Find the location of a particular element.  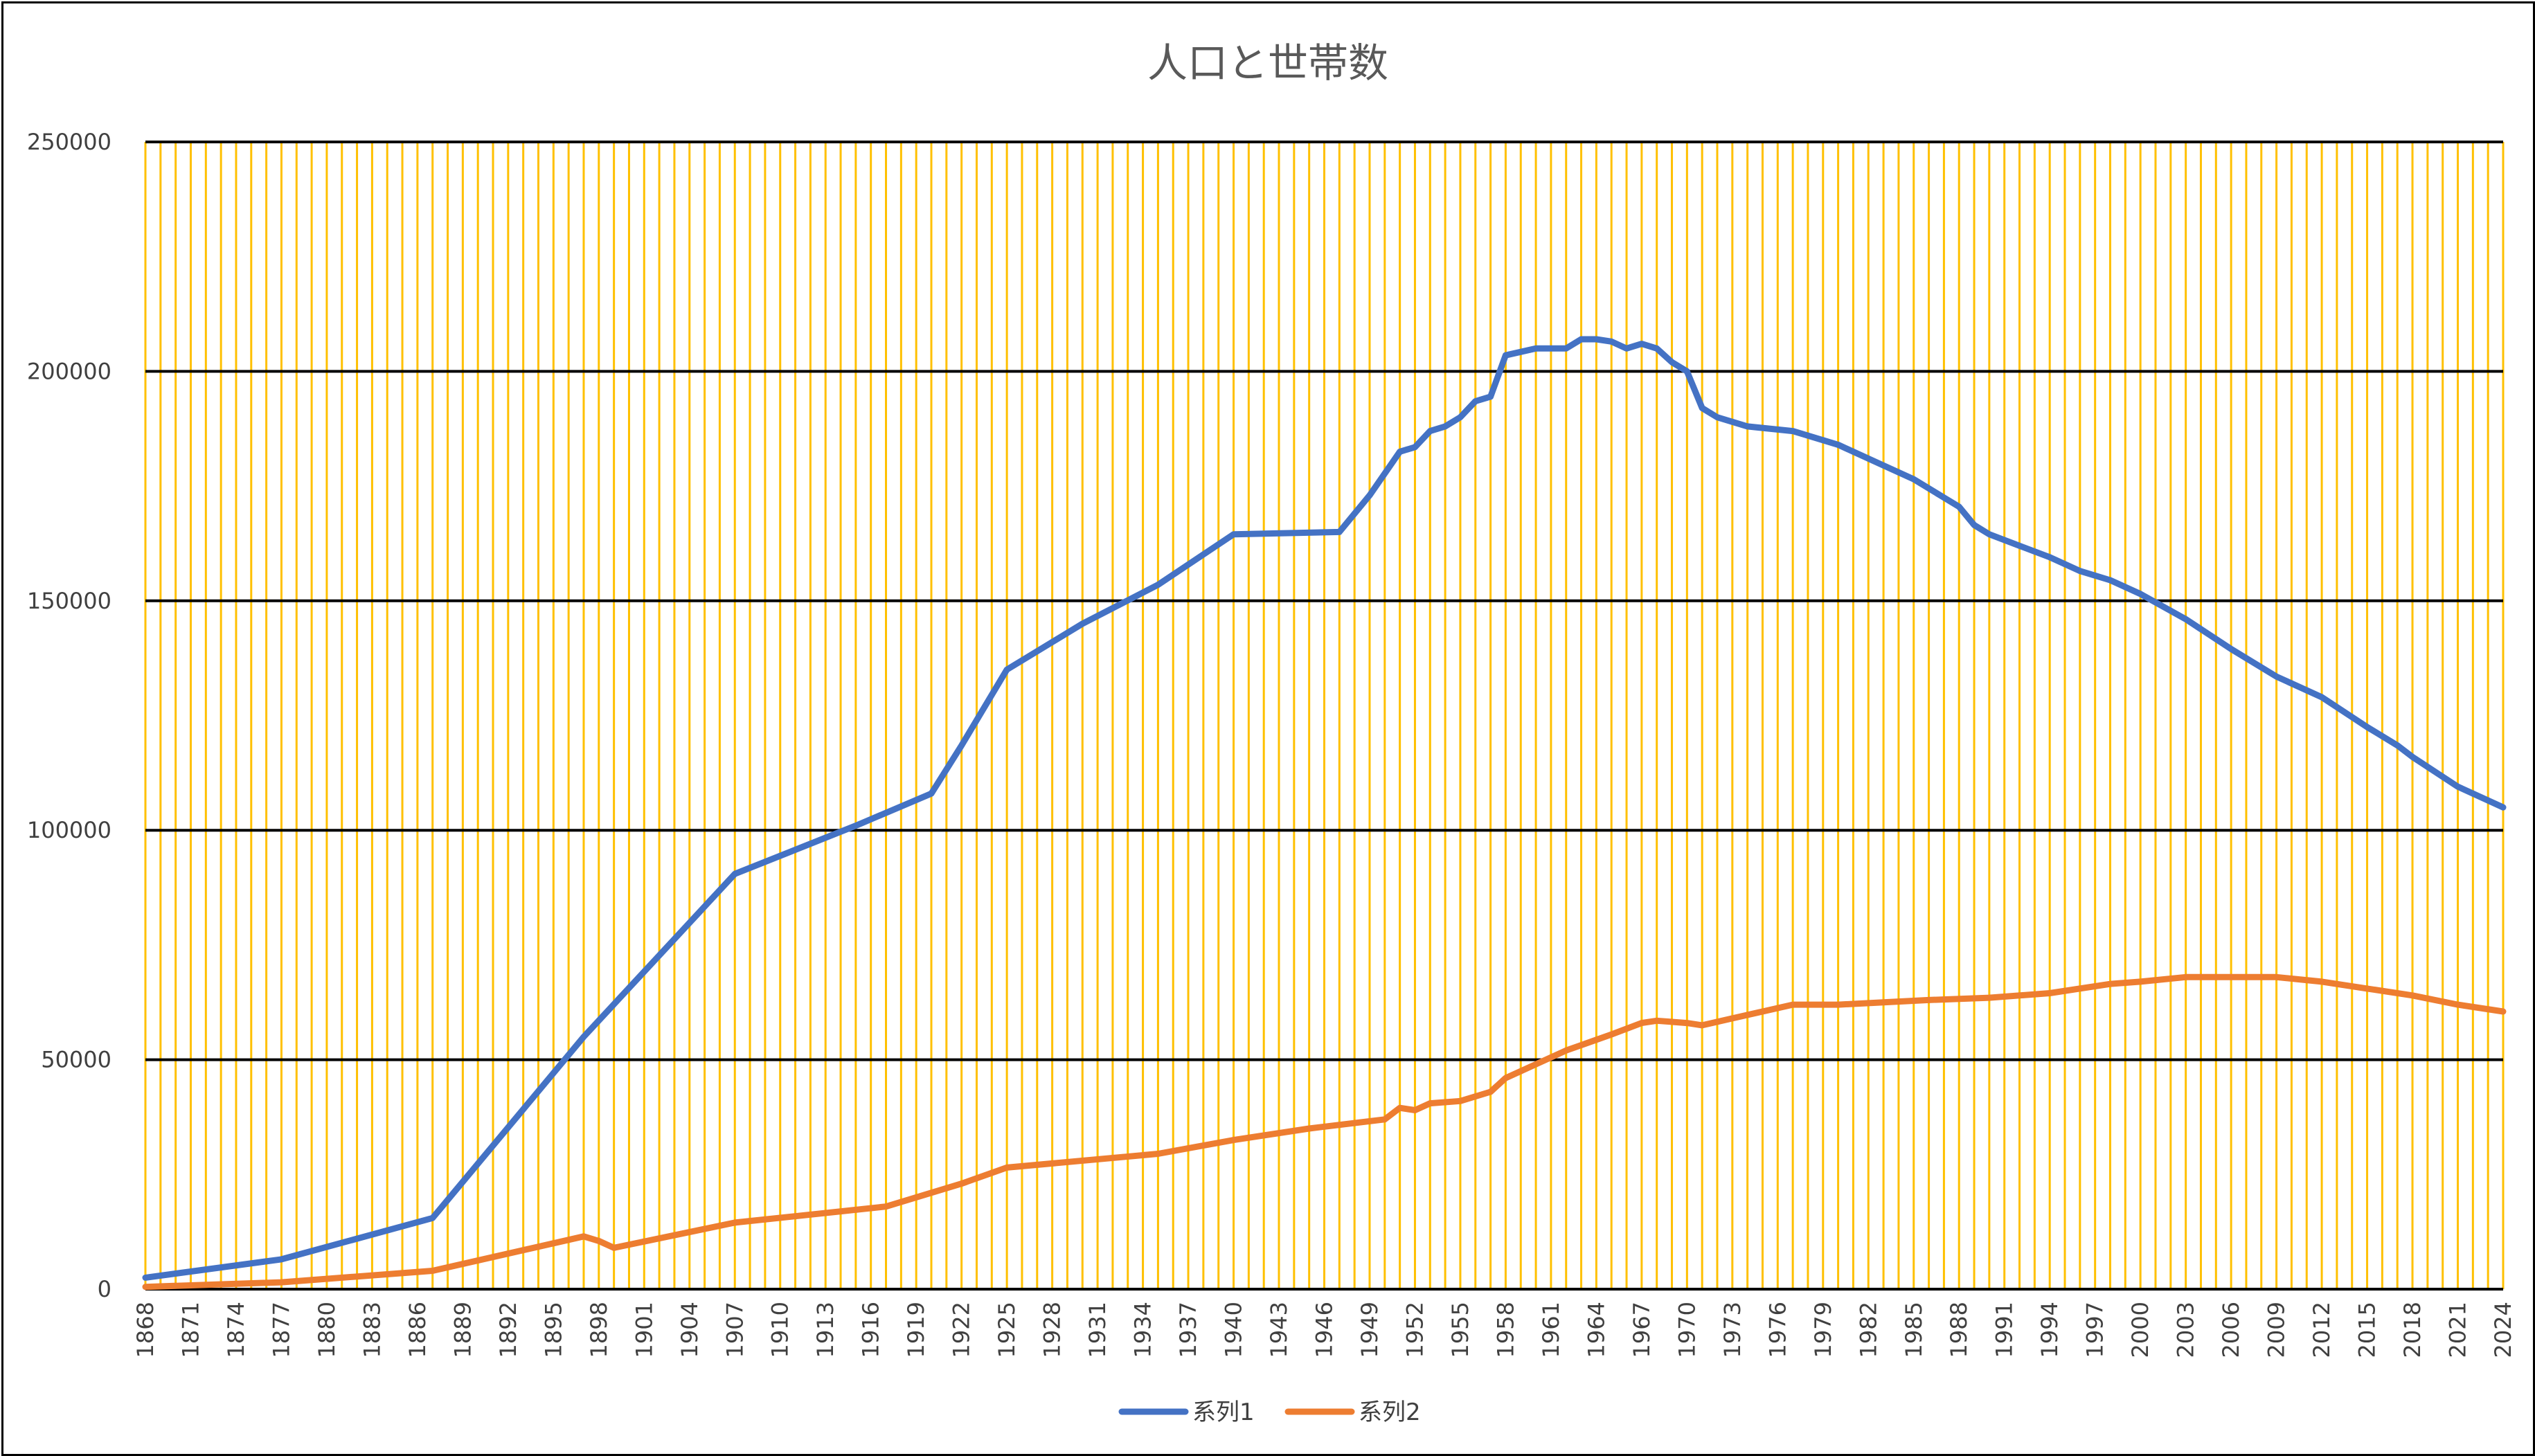

x-tick-label: 2021 is located at coordinates (2458, 1330).